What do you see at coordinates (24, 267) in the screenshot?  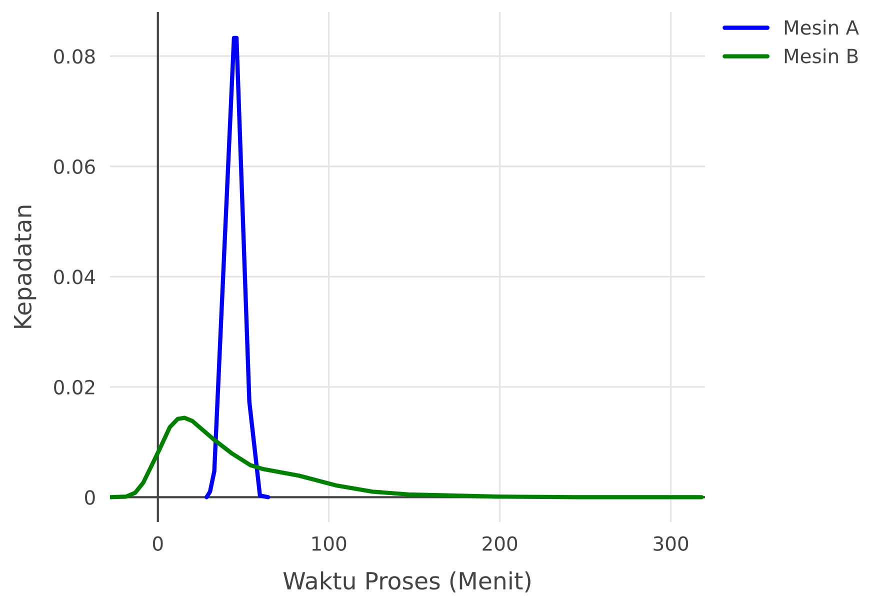 I see `y-axis-title: Kepadatan` at bounding box center [24, 267].